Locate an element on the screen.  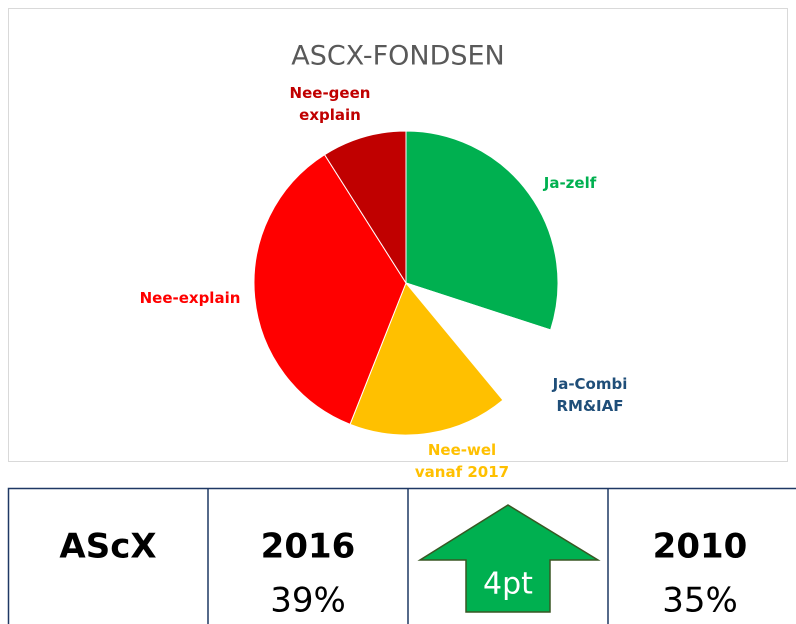
slice-label: Ja-zelf is located at coordinates (570, 183).